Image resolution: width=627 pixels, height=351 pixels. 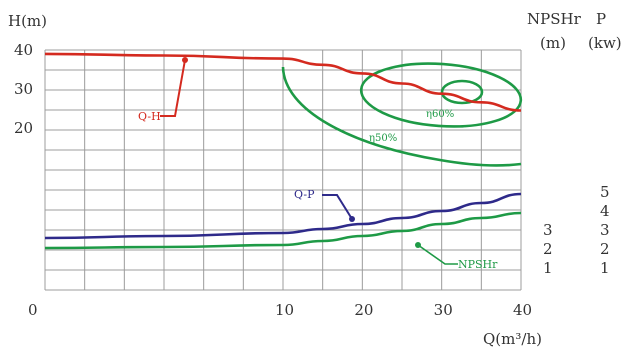 I want to click on y-axis-label-head: H(m), so click(x=27, y=21).